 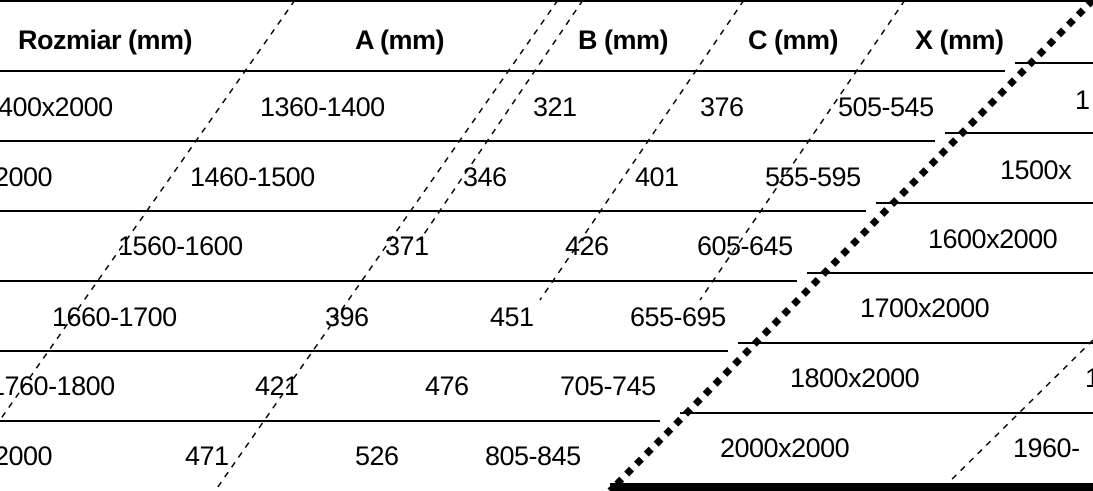 I want to click on cell: 1760-1800, so click(x=57, y=386).